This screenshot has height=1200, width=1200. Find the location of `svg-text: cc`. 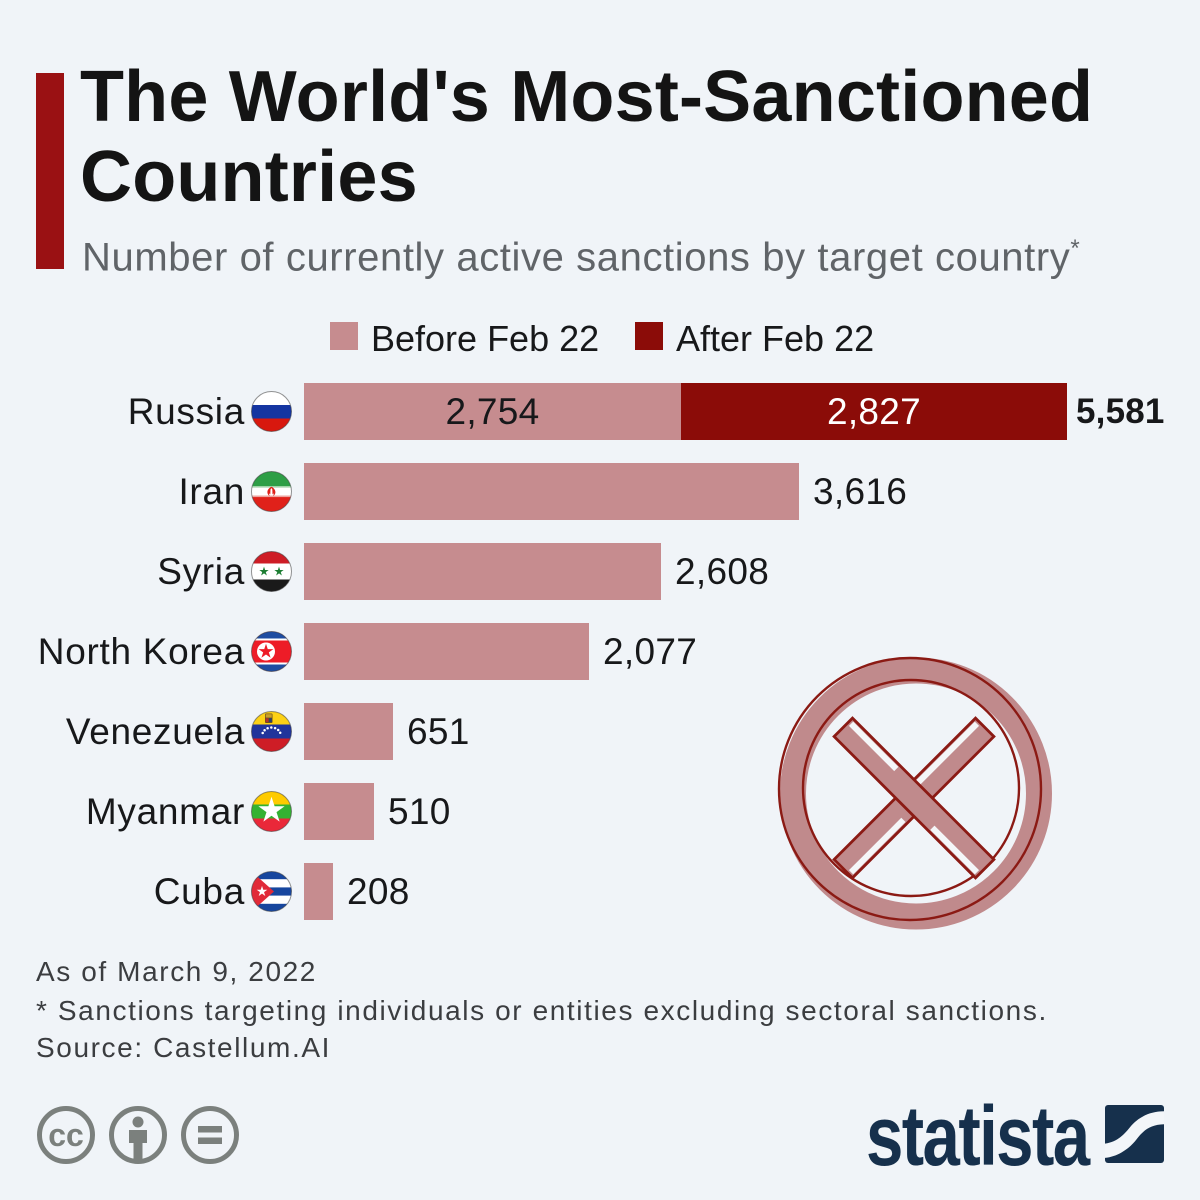

svg-text: cc is located at coordinates (66, 1135).